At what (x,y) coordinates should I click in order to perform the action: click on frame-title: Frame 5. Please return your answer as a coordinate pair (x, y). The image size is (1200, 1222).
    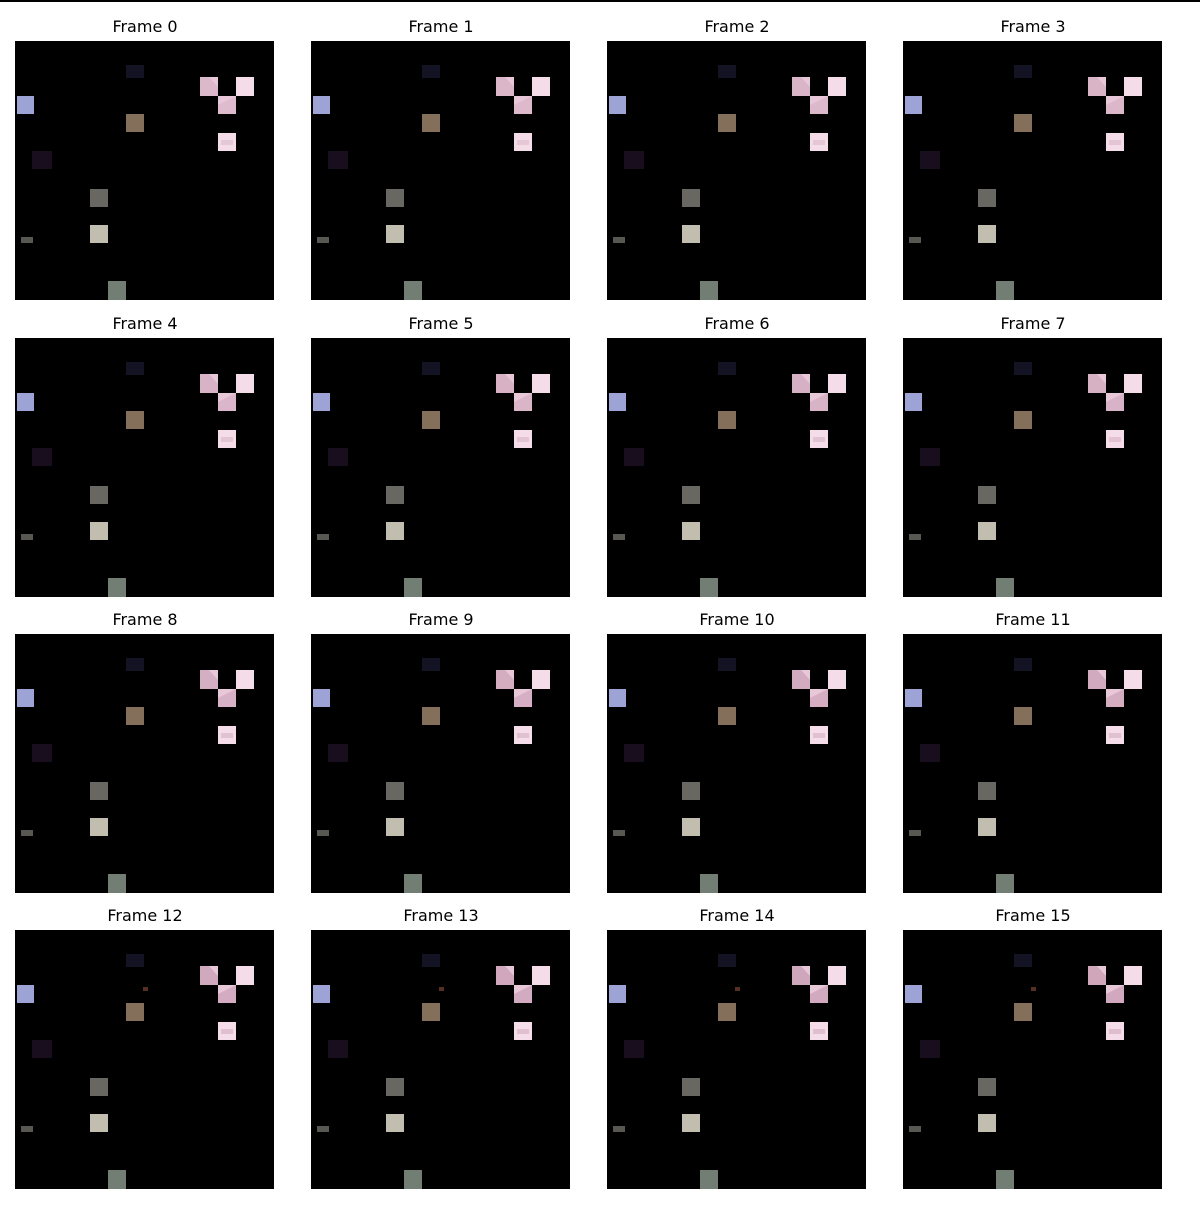
    Looking at the image, I should click on (441, 323).